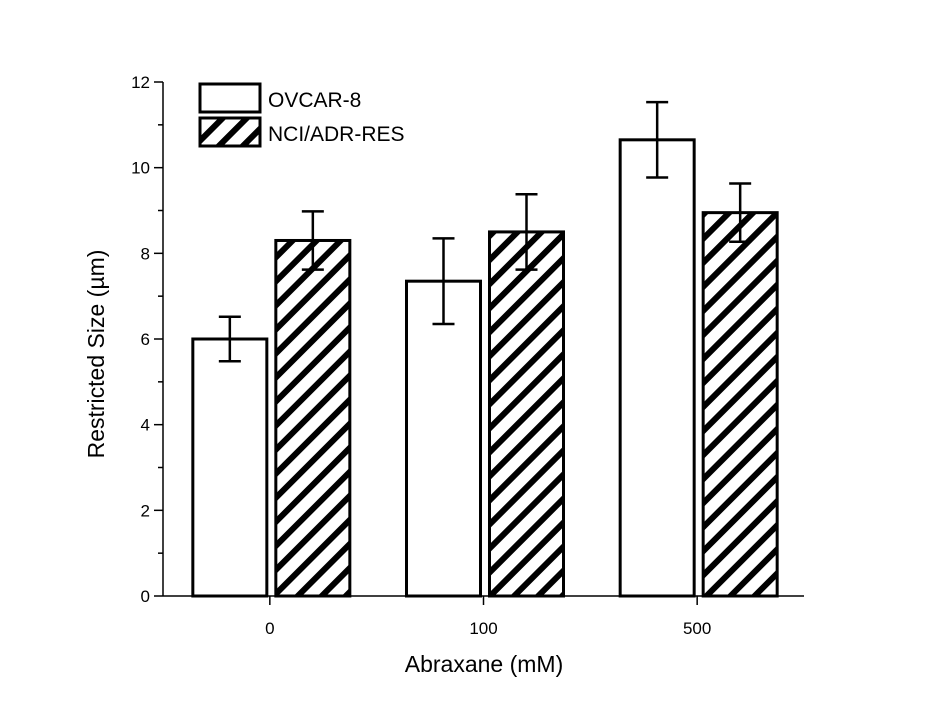  I want to click on x-tick-label: 0, so click(269, 628).